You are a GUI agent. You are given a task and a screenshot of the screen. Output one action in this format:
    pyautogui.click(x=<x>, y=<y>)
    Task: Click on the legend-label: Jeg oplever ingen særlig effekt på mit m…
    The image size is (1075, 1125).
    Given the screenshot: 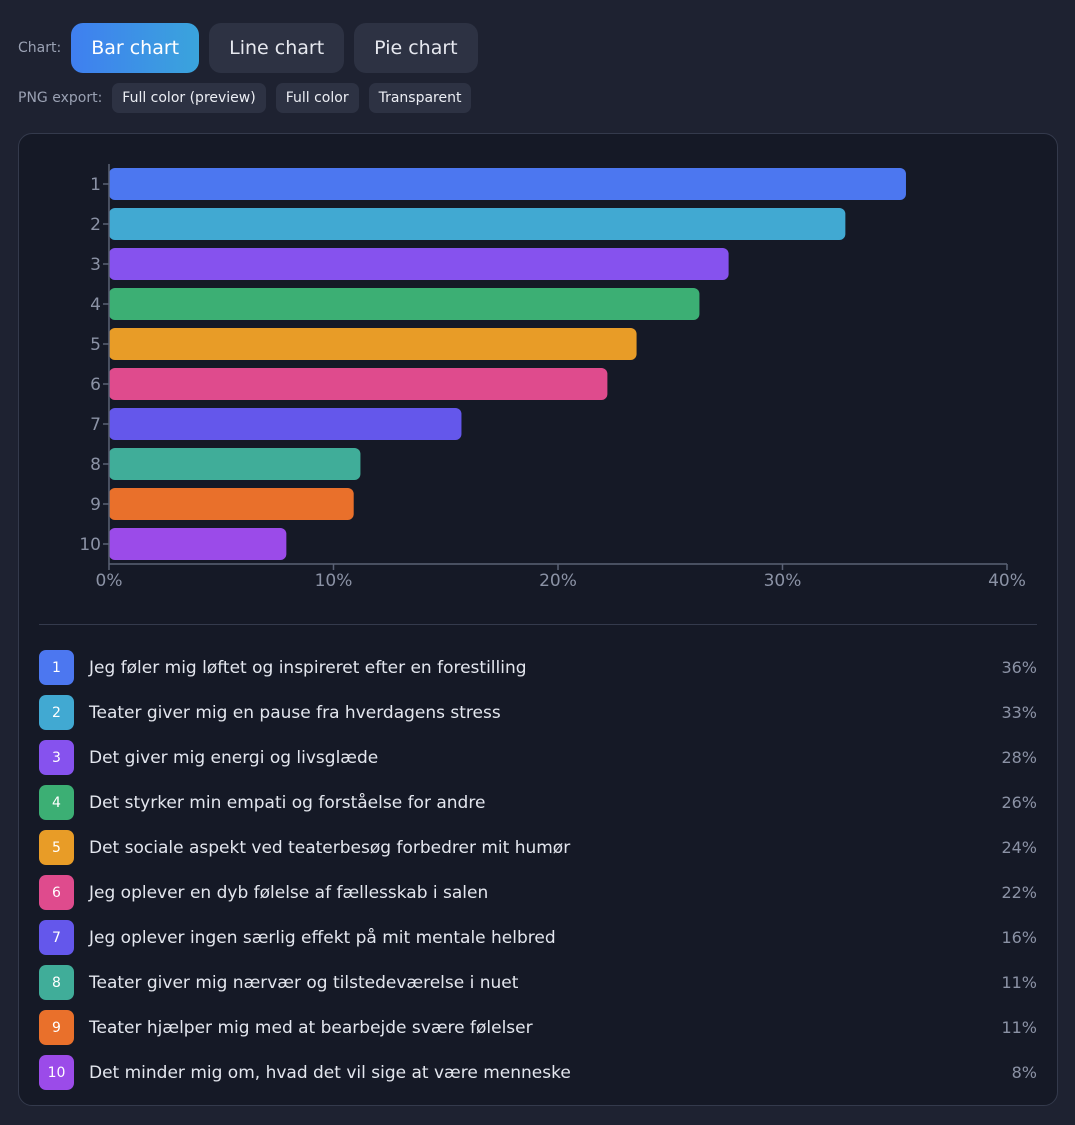 What is the action you would take?
    pyautogui.click(x=322, y=937)
    